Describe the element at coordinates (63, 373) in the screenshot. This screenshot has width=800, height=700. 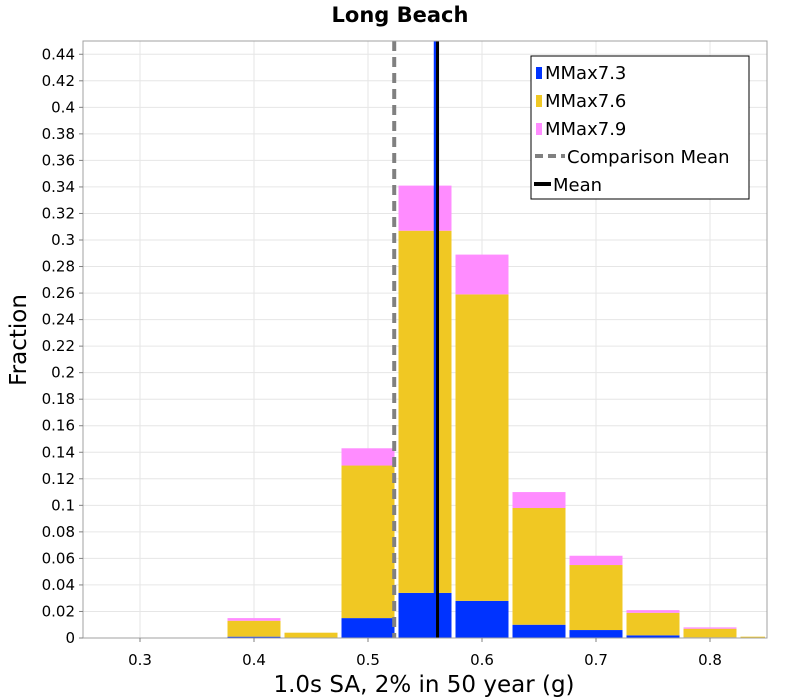
I see `y-tick-label: 0.2` at that location.